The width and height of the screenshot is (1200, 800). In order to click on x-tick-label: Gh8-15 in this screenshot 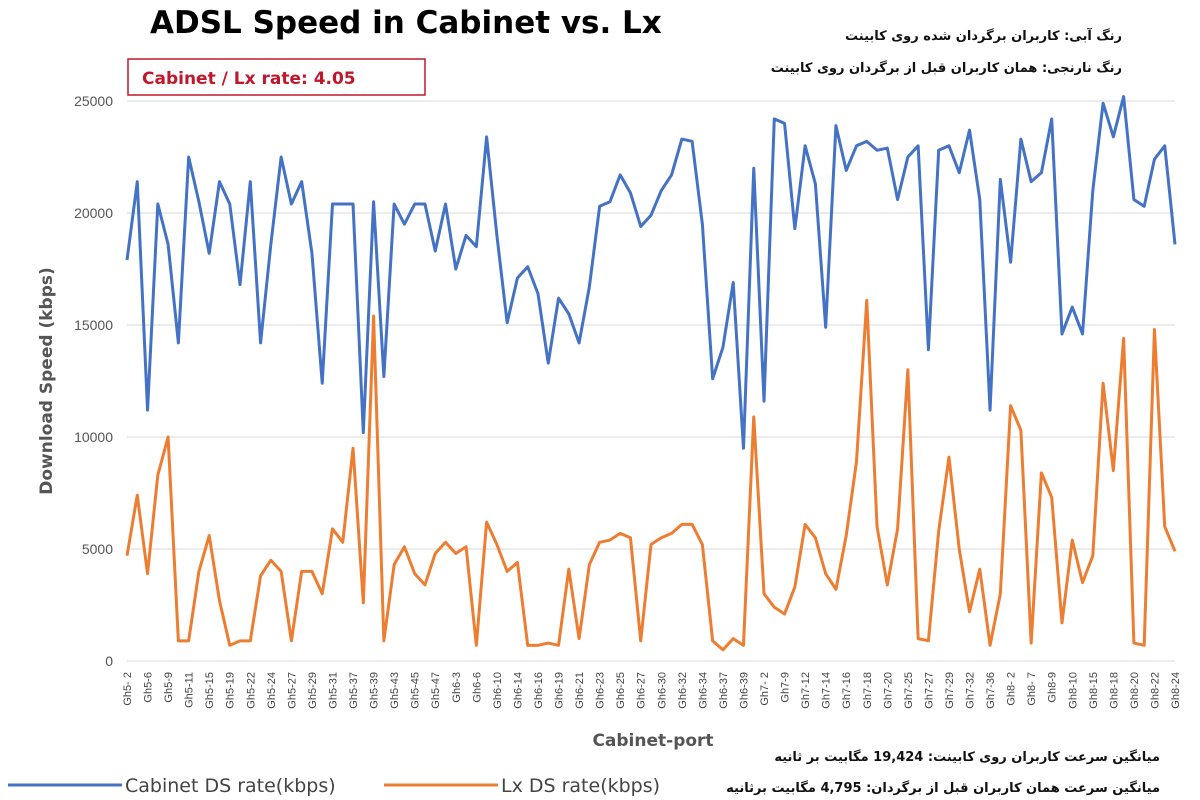, I will do `click(1094, 690)`.